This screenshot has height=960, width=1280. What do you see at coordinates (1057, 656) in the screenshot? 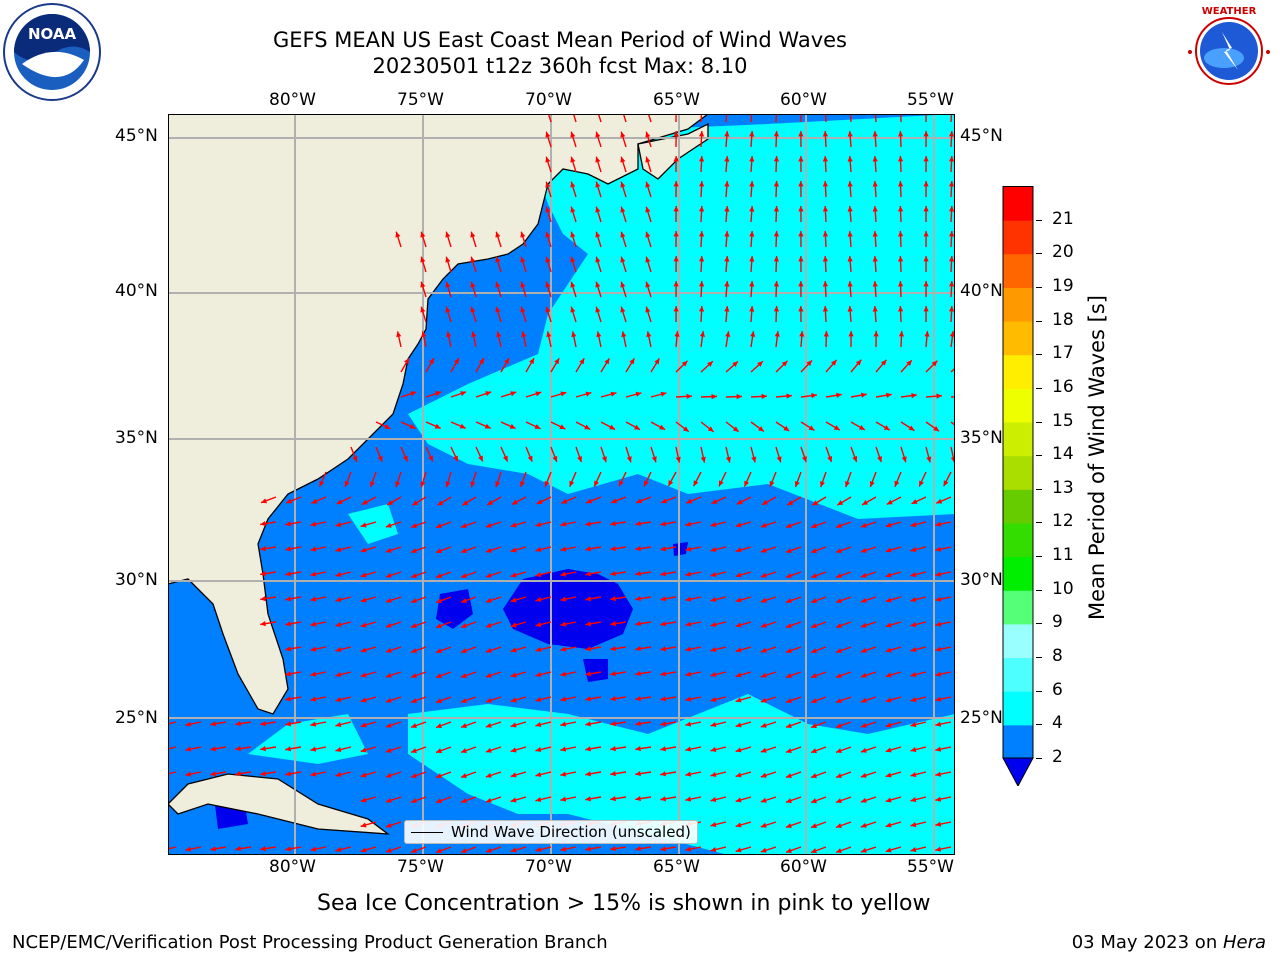
I see `colorbar-tick-label: 8` at bounding box center [1057, 656].